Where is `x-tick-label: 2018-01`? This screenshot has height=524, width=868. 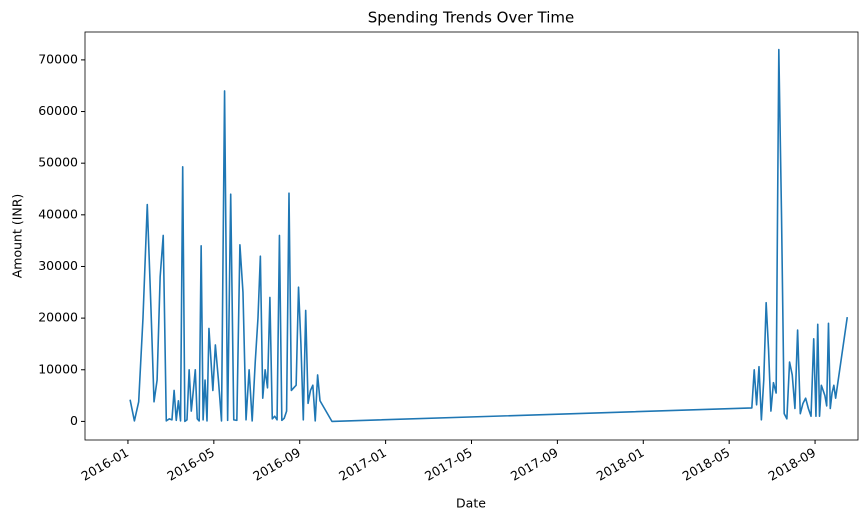
x-tick-label: 2018-01 is located at coordinates (620, 464).